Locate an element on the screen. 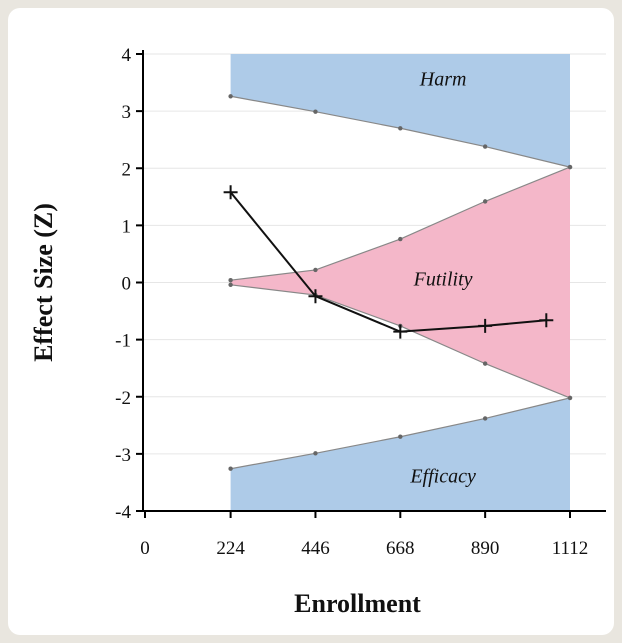 This screenshot has height=643, width=622. label-layer: Harm Futility Efficacy is located at coordinates (442, 277).